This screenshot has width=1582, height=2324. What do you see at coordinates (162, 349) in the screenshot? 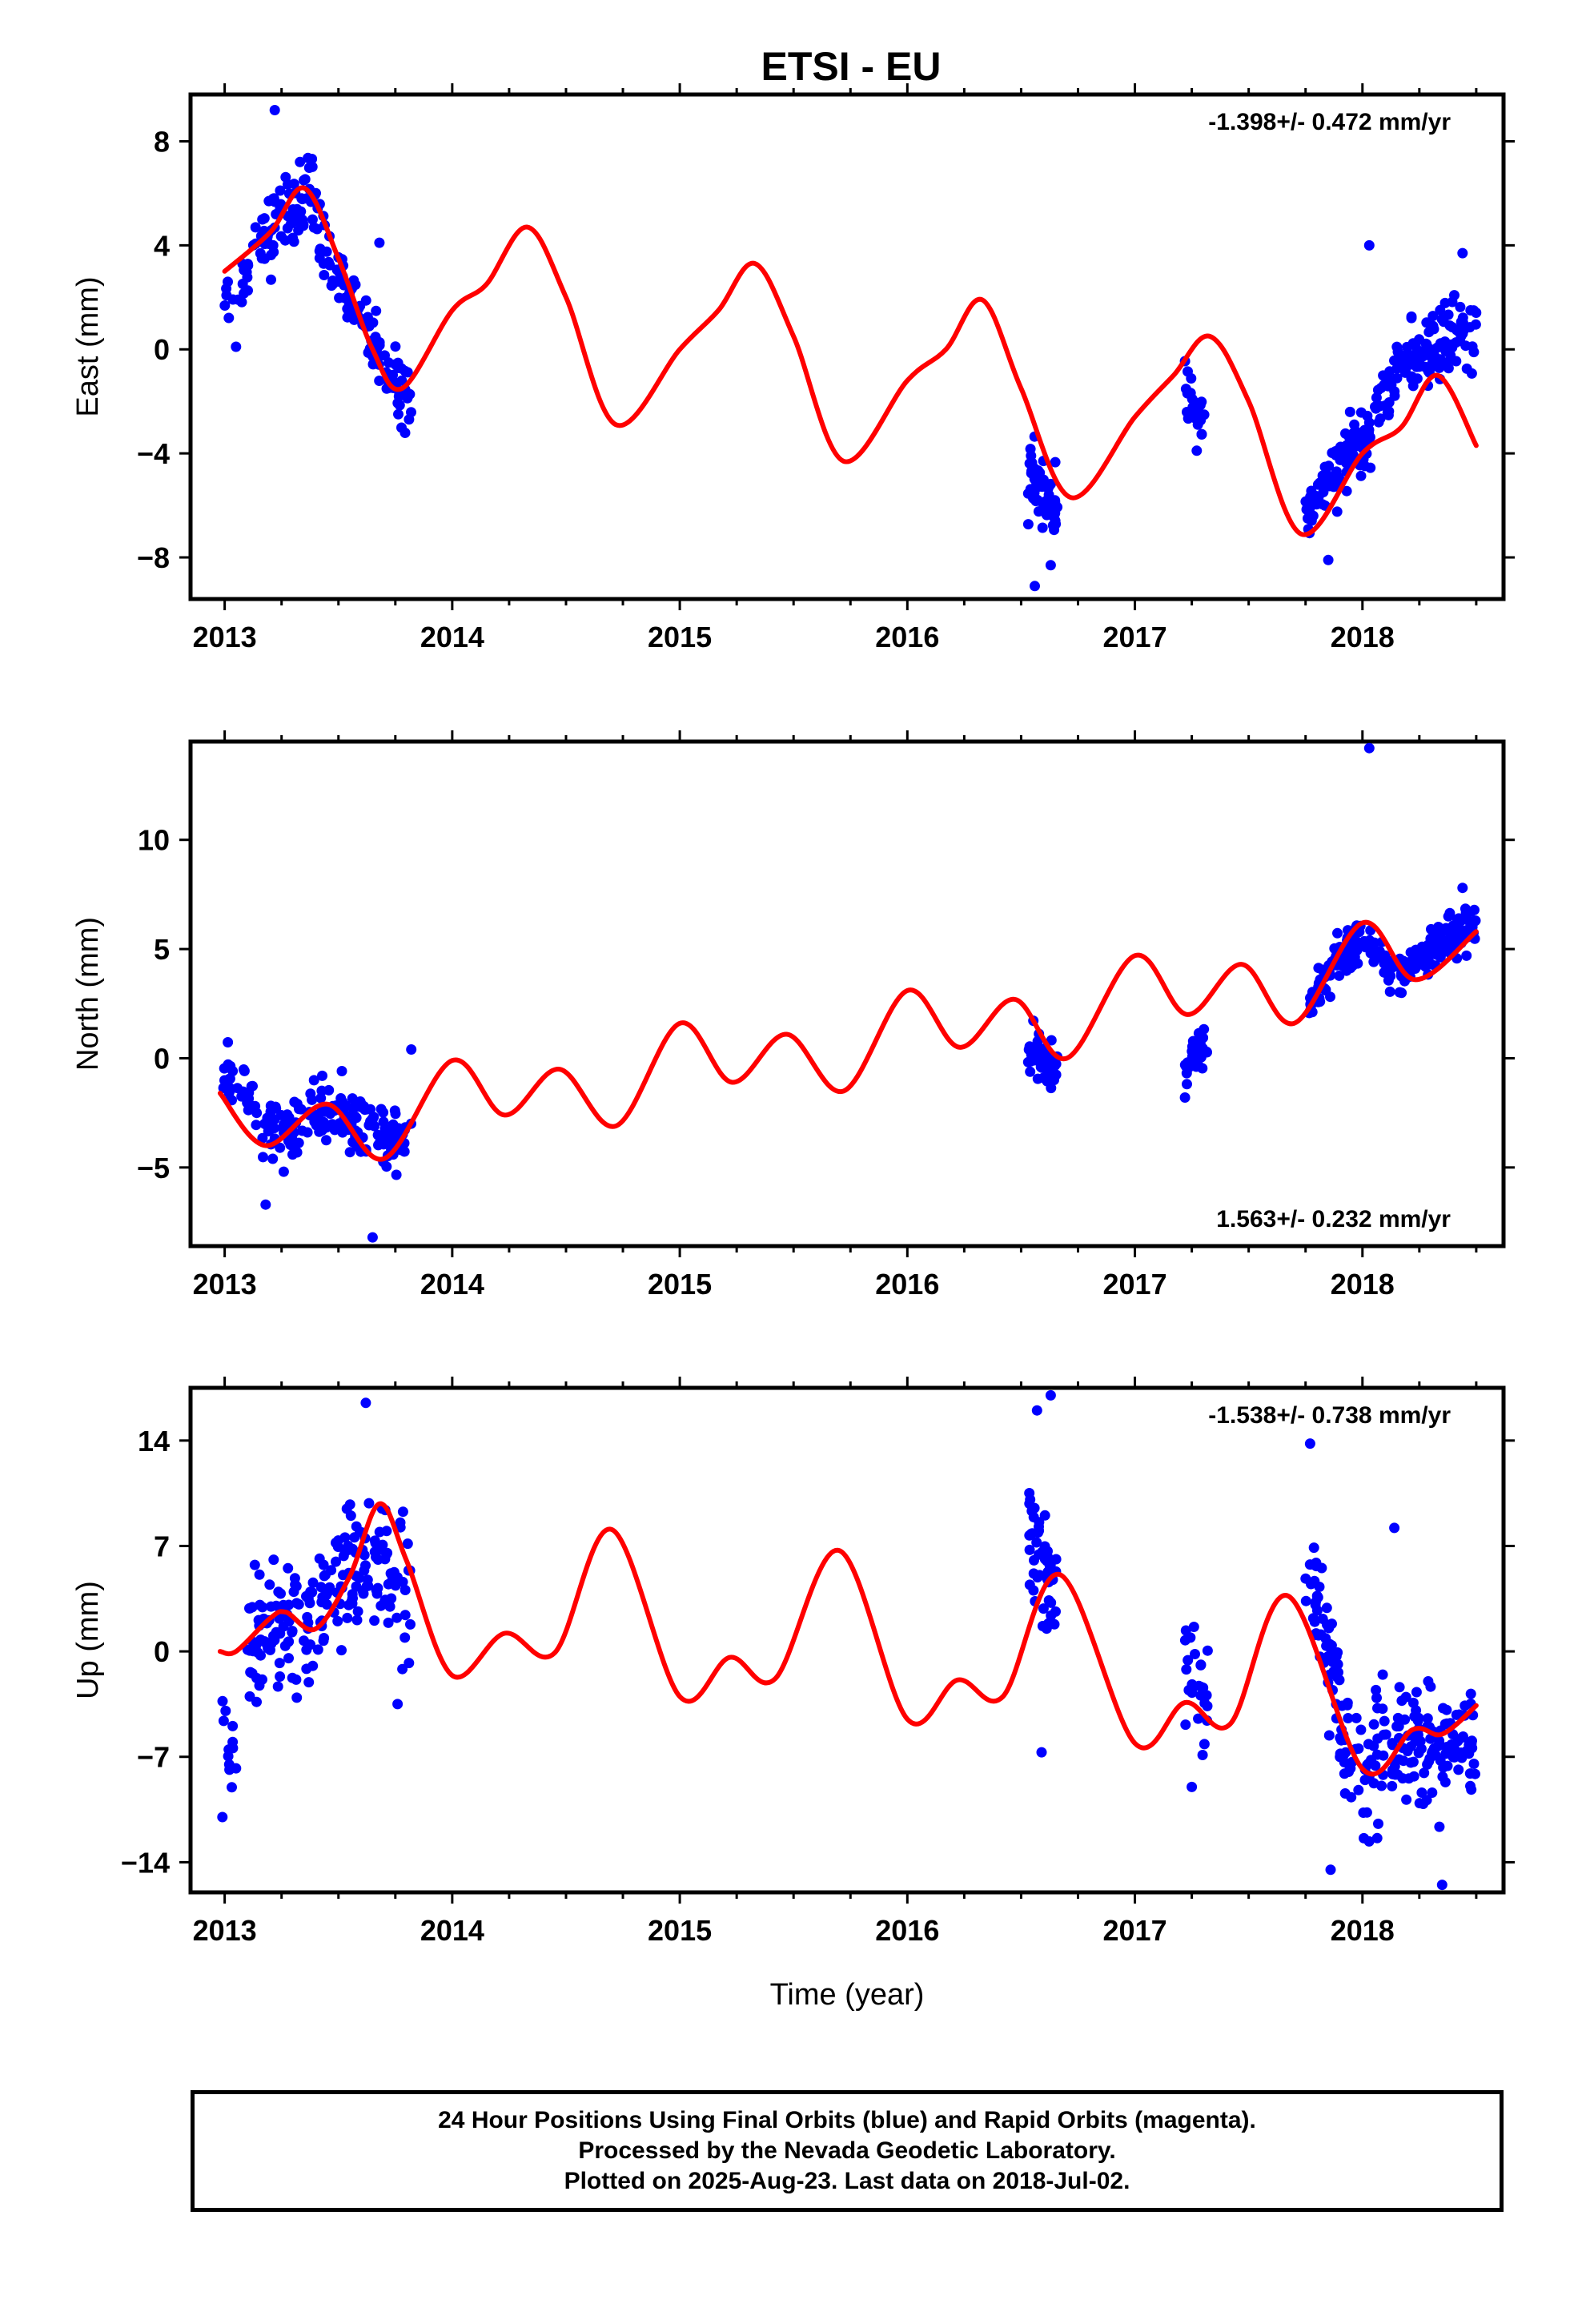
I see `y-tick-label-east: 0` at bounding box center [162, 349].